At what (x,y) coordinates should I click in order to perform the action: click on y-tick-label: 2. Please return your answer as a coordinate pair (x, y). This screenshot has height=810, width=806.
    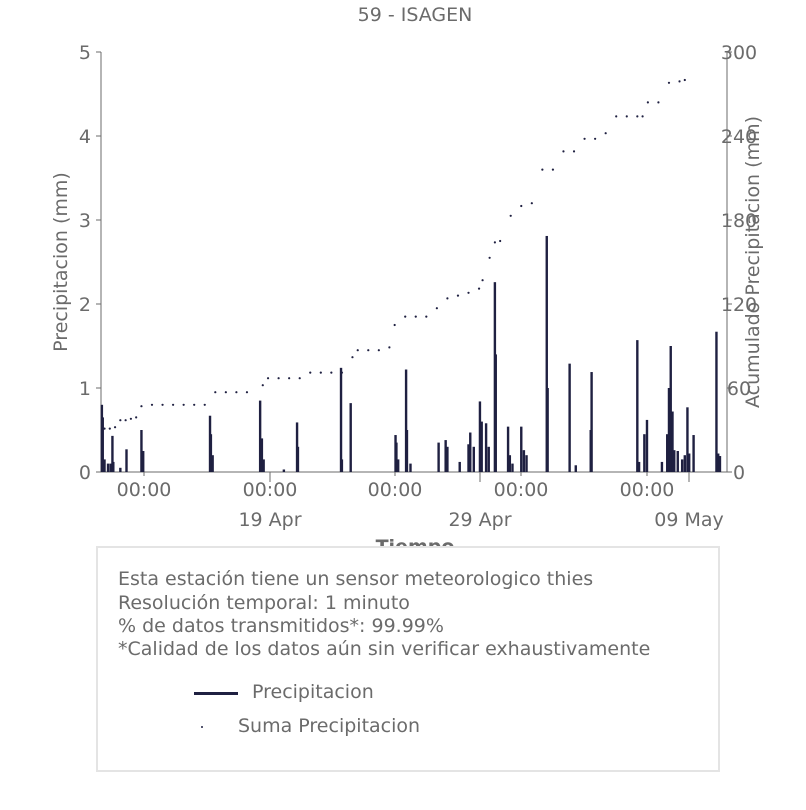
    Looking at the image, I should click on (85, 305).